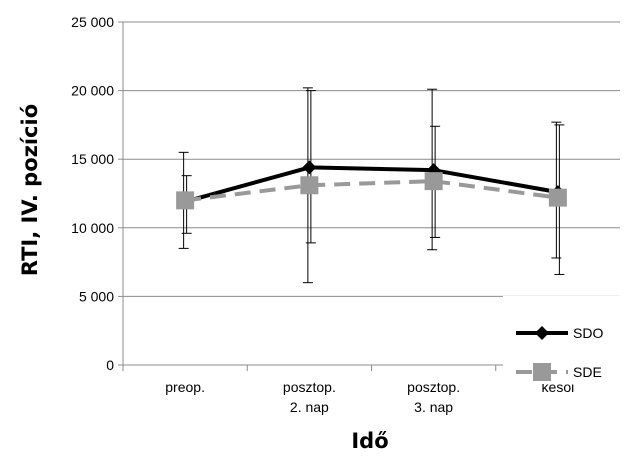 The height and width of the screenshot is (456, 624). What do you see at coordinates (542, 333) in the screenshot?
I see `legend-marker-sdo` at bounding box center [542, 333].